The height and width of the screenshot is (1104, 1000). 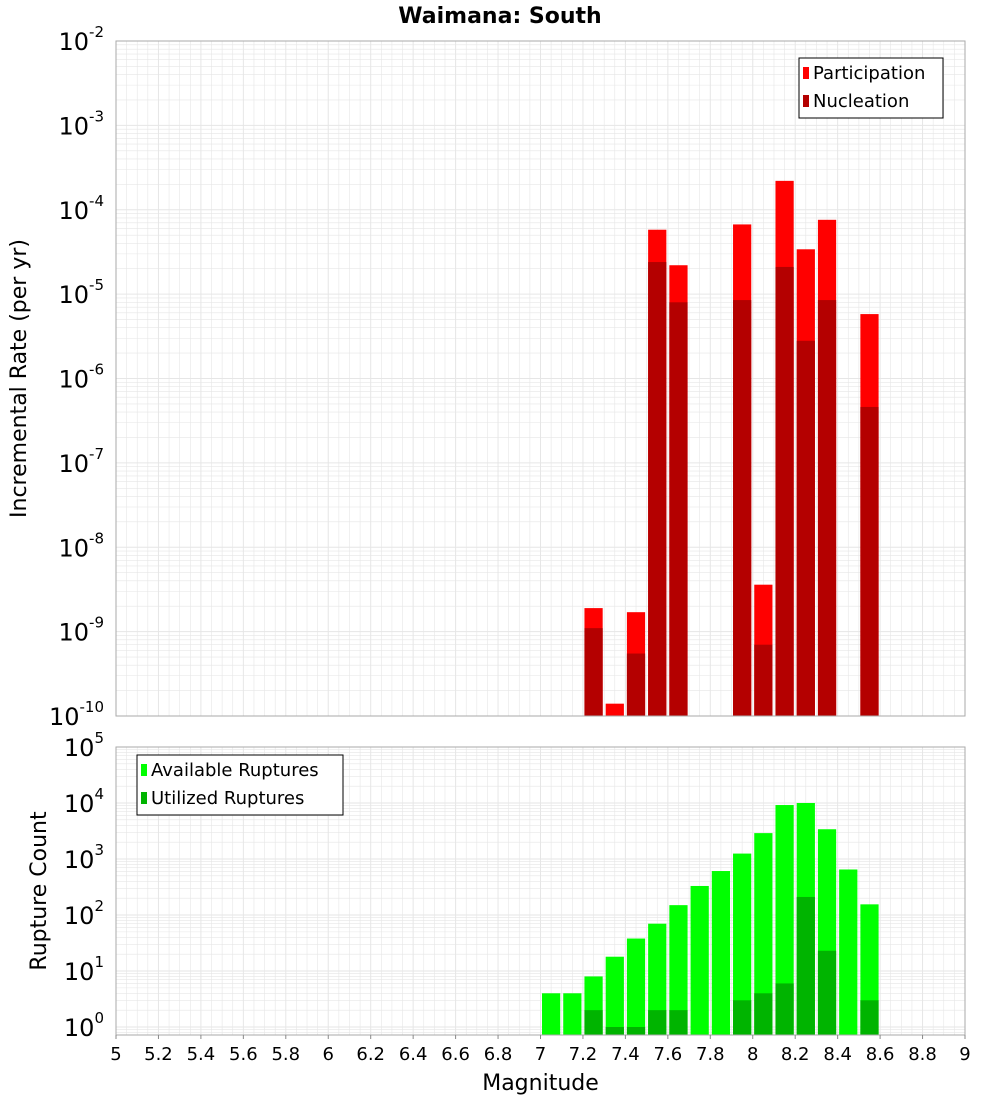 I want to click on series-utilized-ruptures, so click(x=731, y=965).